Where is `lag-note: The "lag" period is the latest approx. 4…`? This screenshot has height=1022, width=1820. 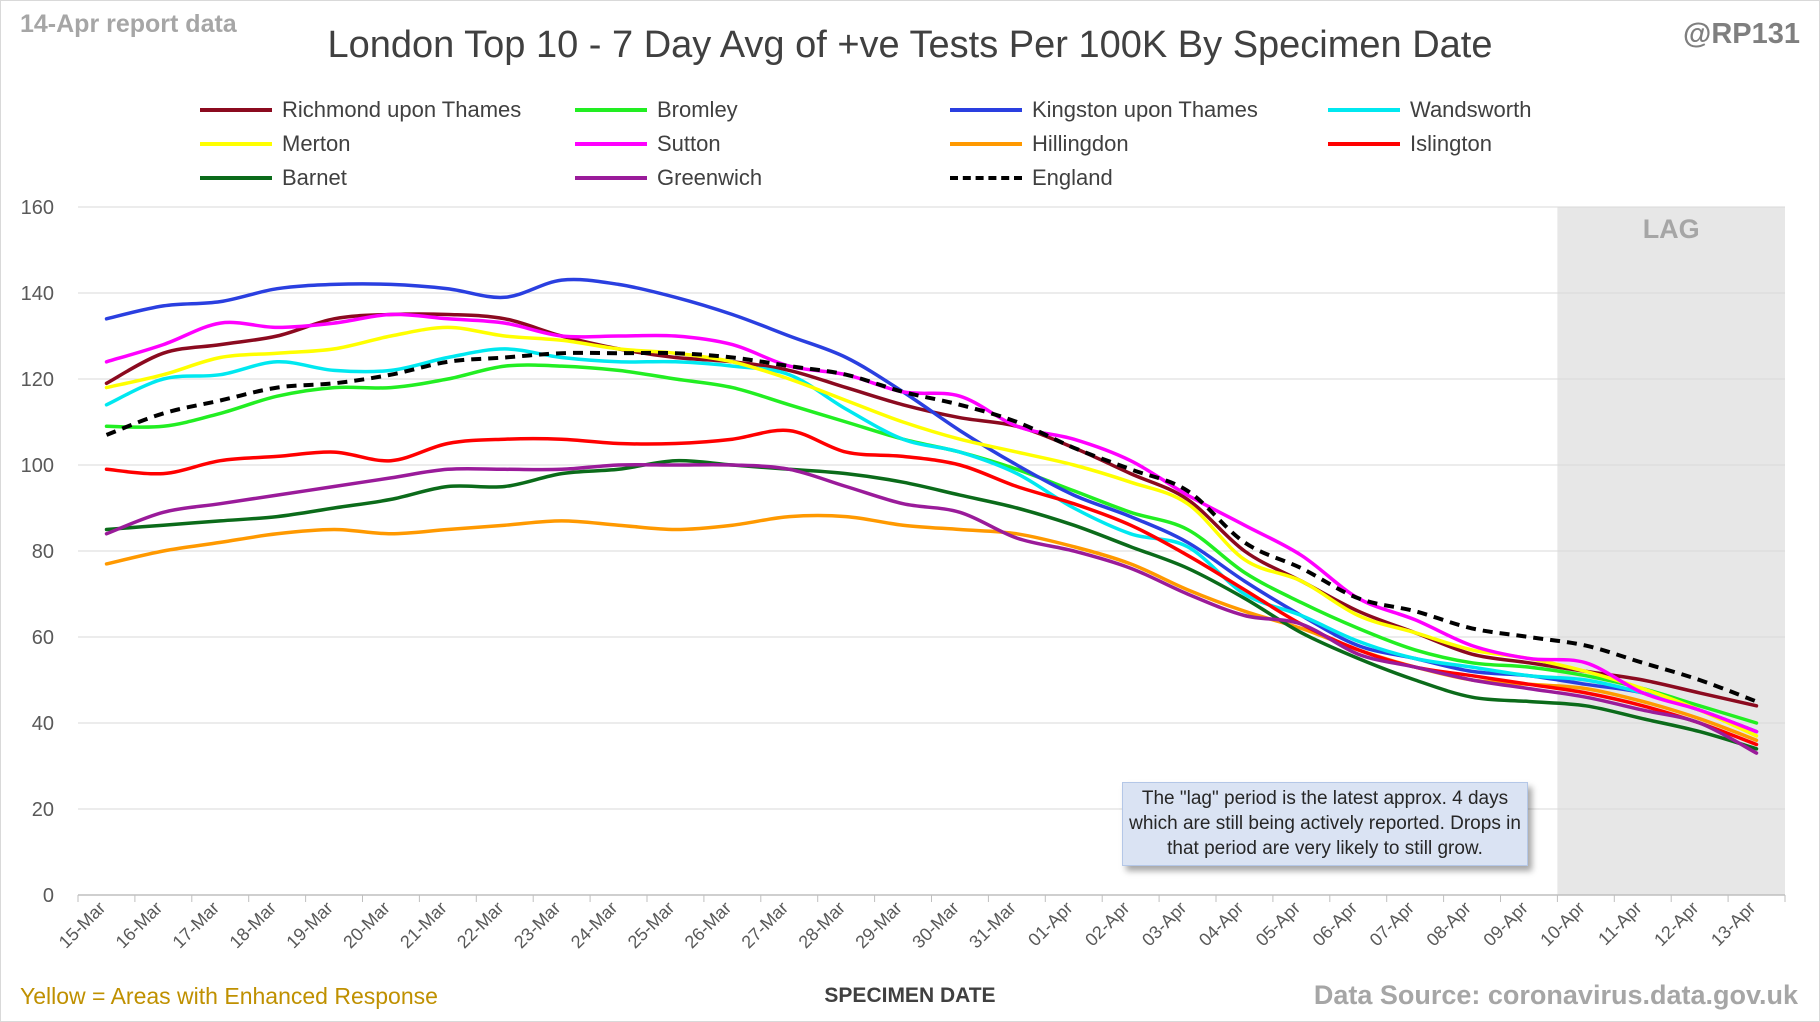 lag-note: The "lag" period is the latest approx. 4… is located at coordinates (1325, 824).